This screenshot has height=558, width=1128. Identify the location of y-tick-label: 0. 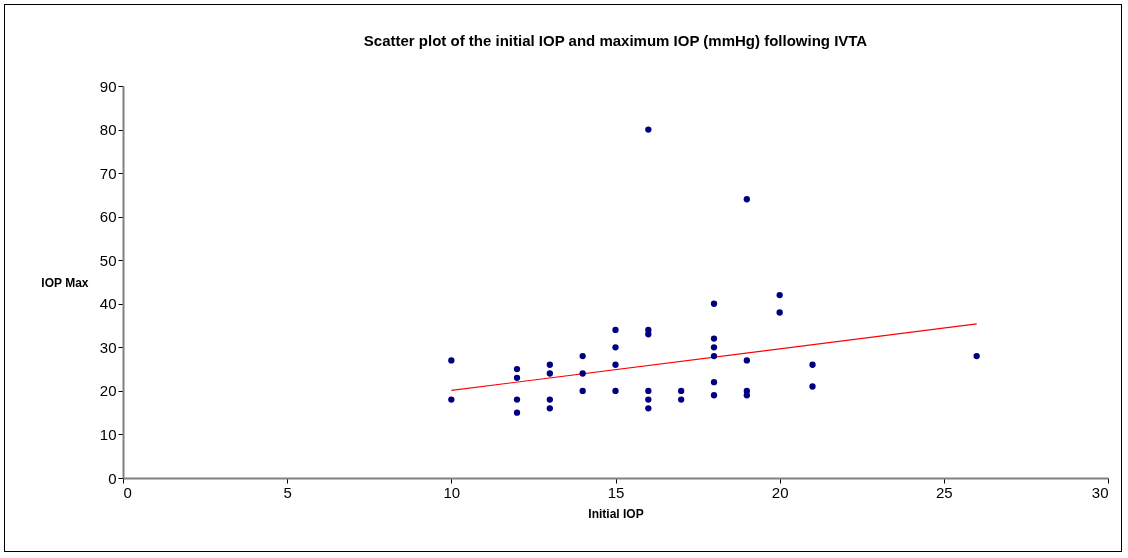
(112, 478).